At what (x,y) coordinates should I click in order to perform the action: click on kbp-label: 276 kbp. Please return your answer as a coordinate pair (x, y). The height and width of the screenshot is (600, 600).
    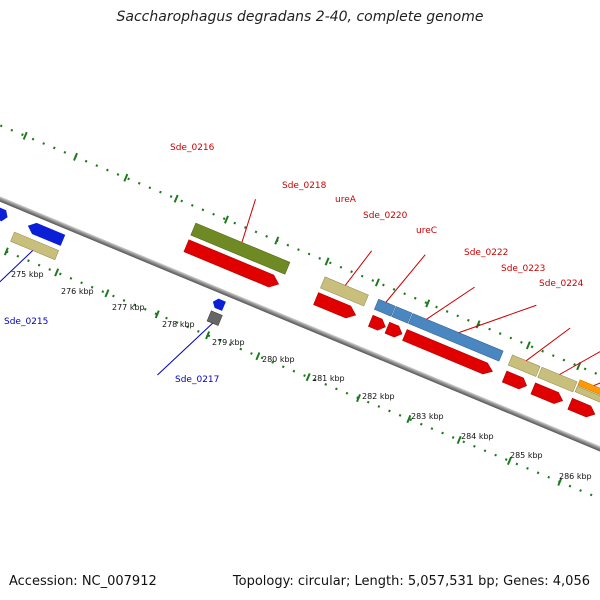
    Looking at the image, I should click on (77, 291).